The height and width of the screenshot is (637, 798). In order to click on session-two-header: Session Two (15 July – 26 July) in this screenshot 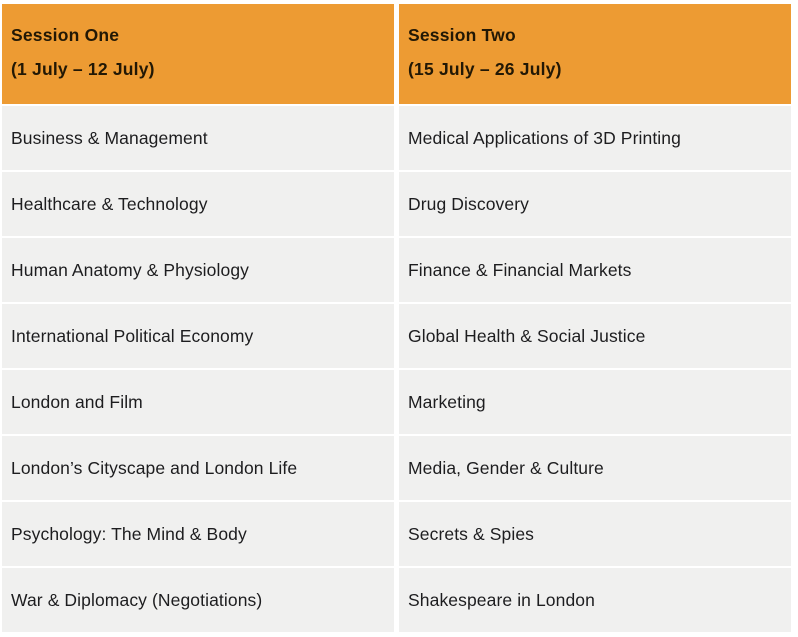, I will do `click(595, 54)`.